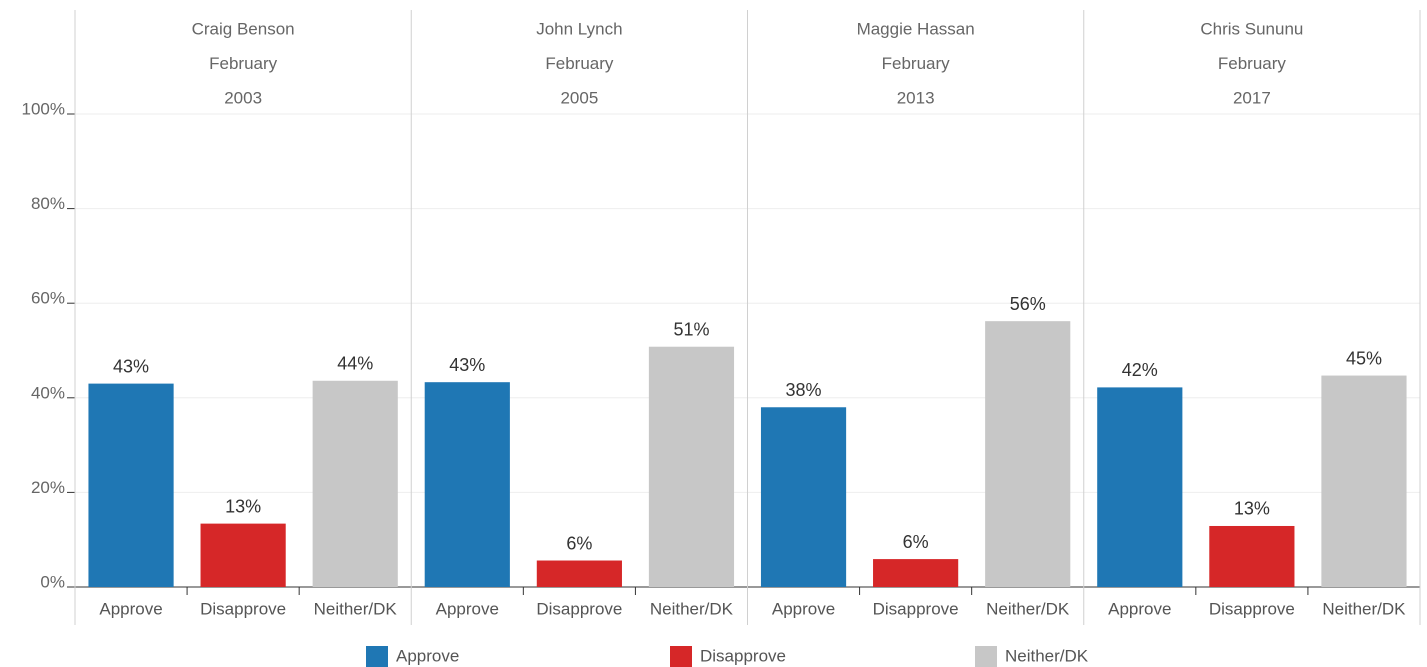 This screenshot has width=1427, height=667. What do you see at coordinates (355, 364) in the screenshot?
I see `data-label: 44%` at bounding box center [355, 364].